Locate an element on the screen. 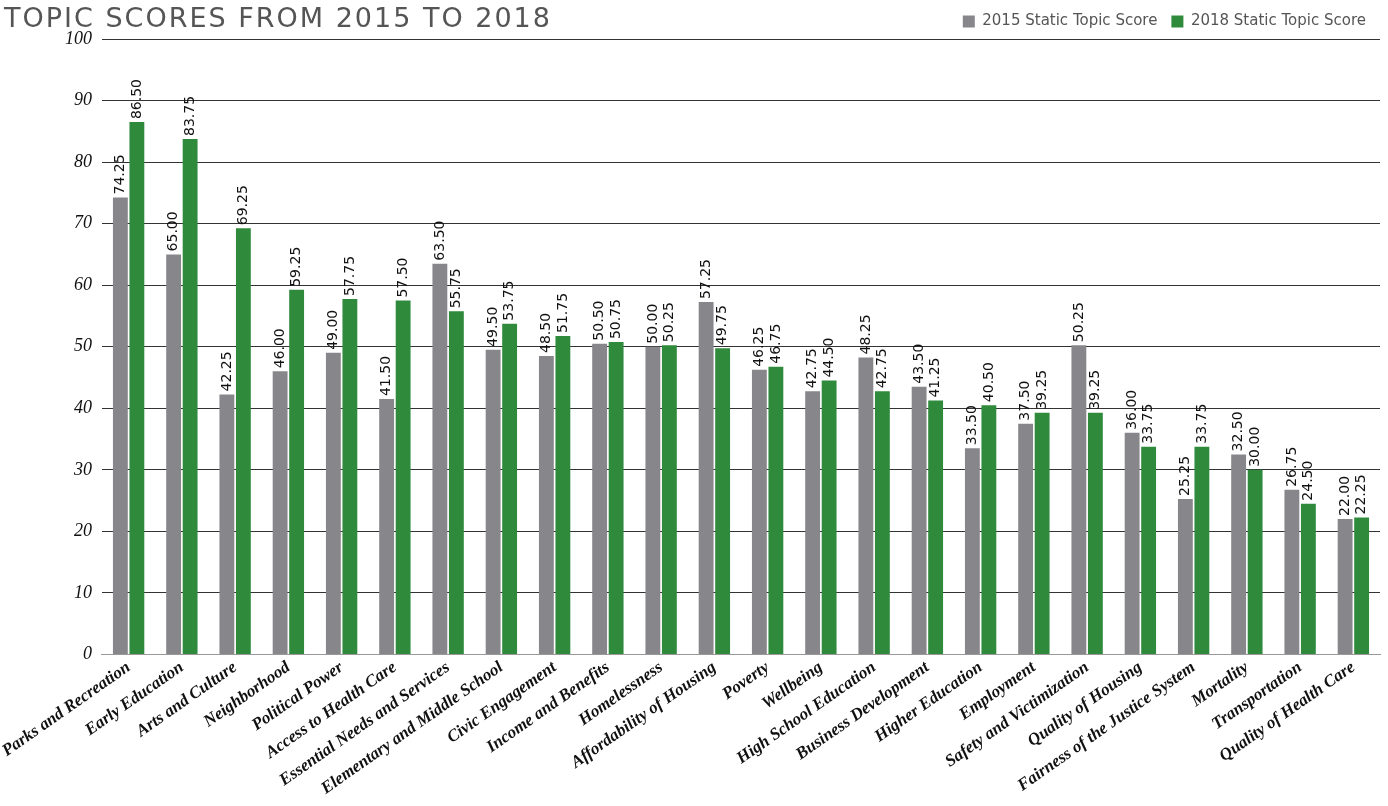 Image resolution: width=1388 pixels, height=806 pixels. y-tick-label: 80 is located at coordinates (83, 160).